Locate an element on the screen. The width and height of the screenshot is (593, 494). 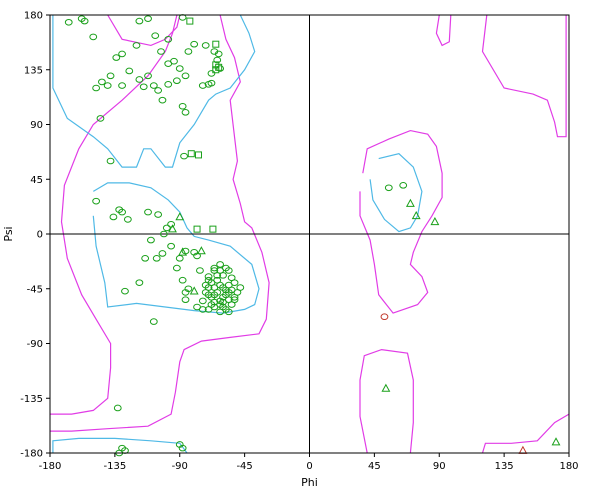
y-tick-label-2: -90 is located at coordinates (35, 344).